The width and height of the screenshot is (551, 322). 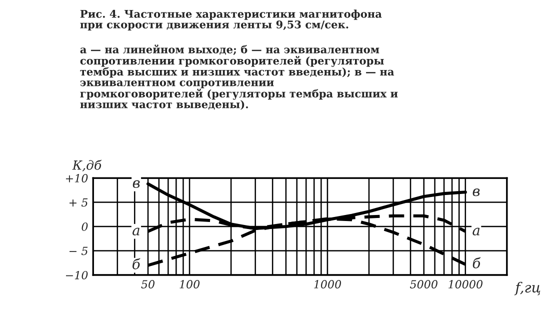 I want to click on y-tick-label: − 5, so click(x=79, y=251).